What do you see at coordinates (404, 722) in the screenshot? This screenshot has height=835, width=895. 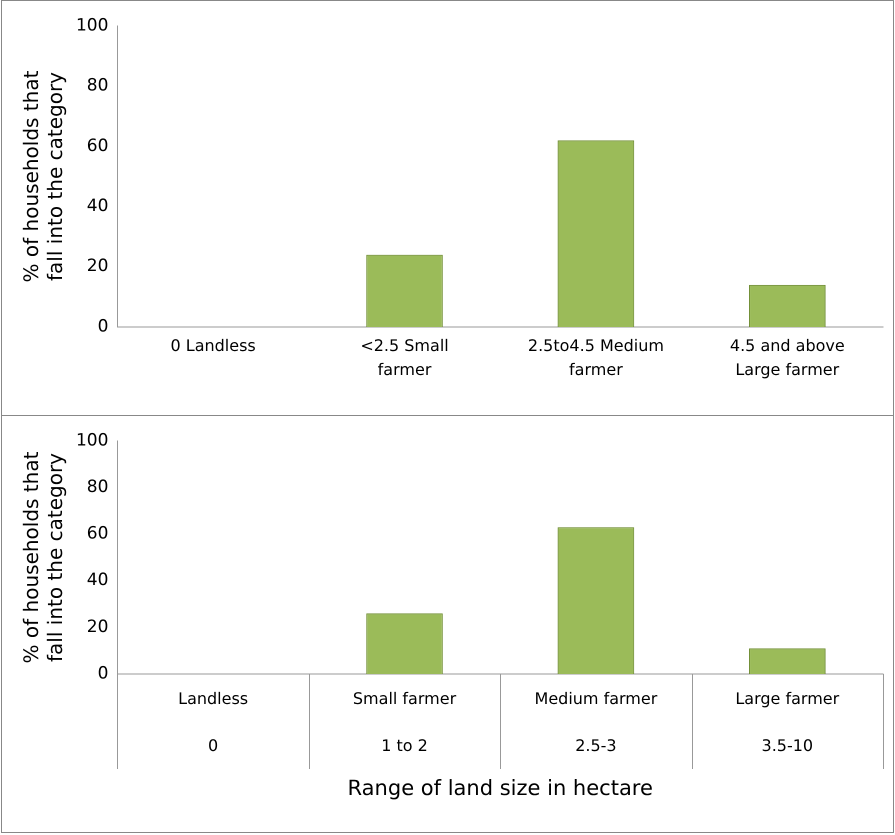 I see `category-label: Small farmer 1 to 2` at bounding box center [404, 722].